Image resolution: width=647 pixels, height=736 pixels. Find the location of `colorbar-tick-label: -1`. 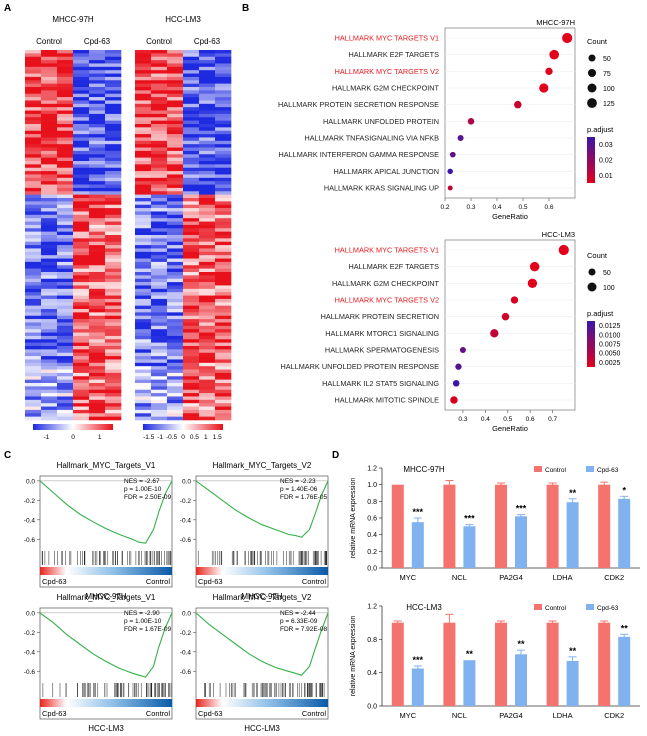

colorbar-tick-label: -1 is located at coordinates (46, 437).